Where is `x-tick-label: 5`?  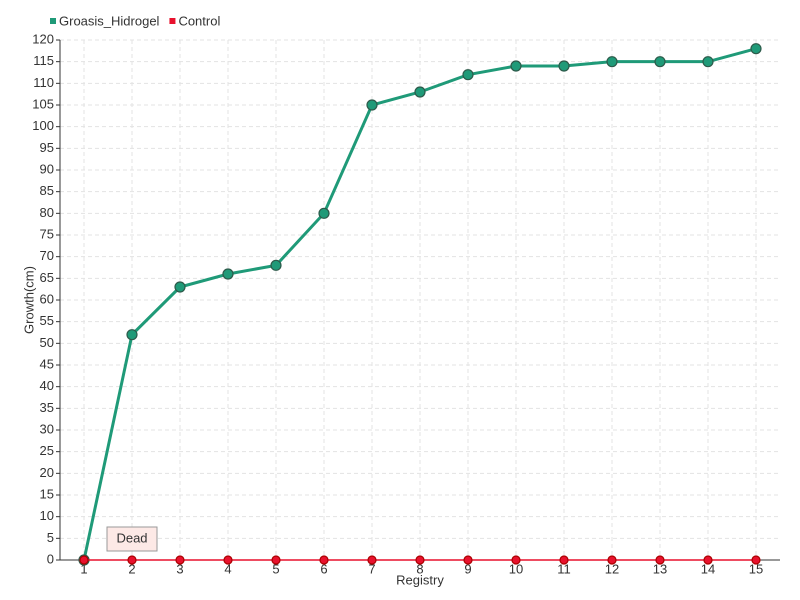
x-tick-label: 5 is located at coordinates (275, 568).